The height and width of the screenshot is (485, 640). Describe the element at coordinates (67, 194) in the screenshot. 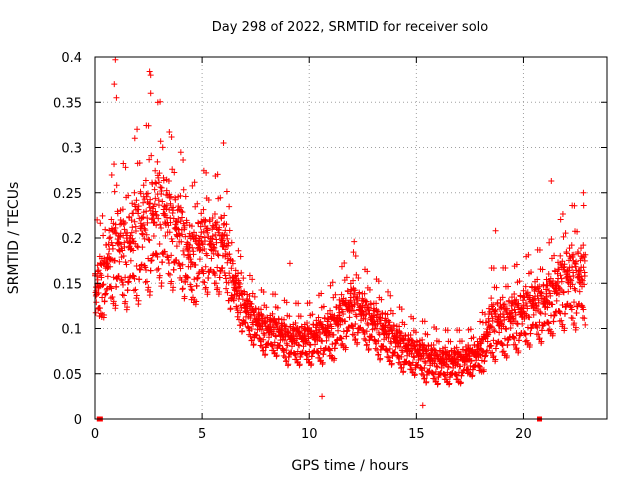

I see `y-tick-label: 0.25` at that location.